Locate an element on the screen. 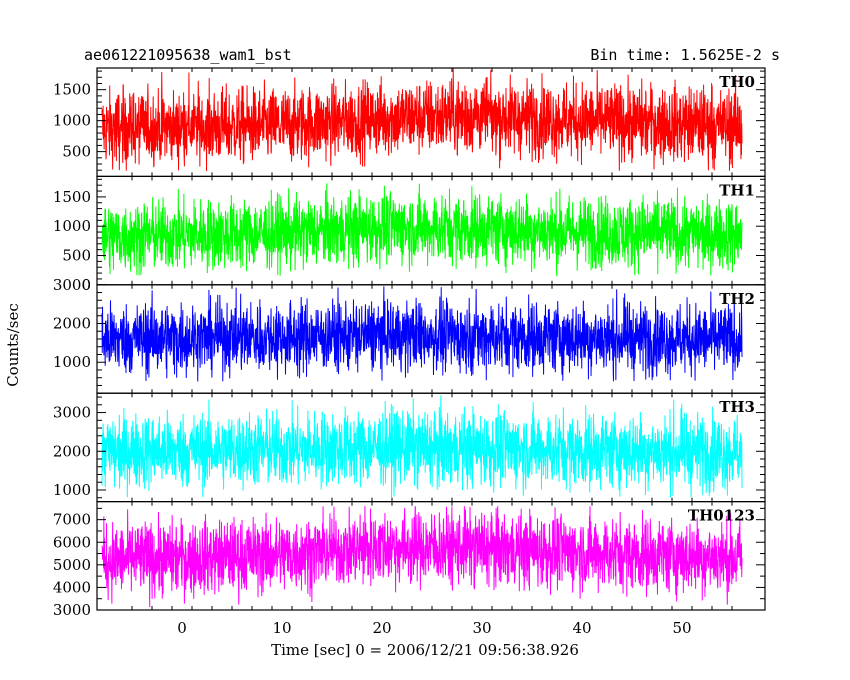 Image resolution: width=850 pixels, height=680 pixels. series-line-th3 is located at coordinates (422, 446).